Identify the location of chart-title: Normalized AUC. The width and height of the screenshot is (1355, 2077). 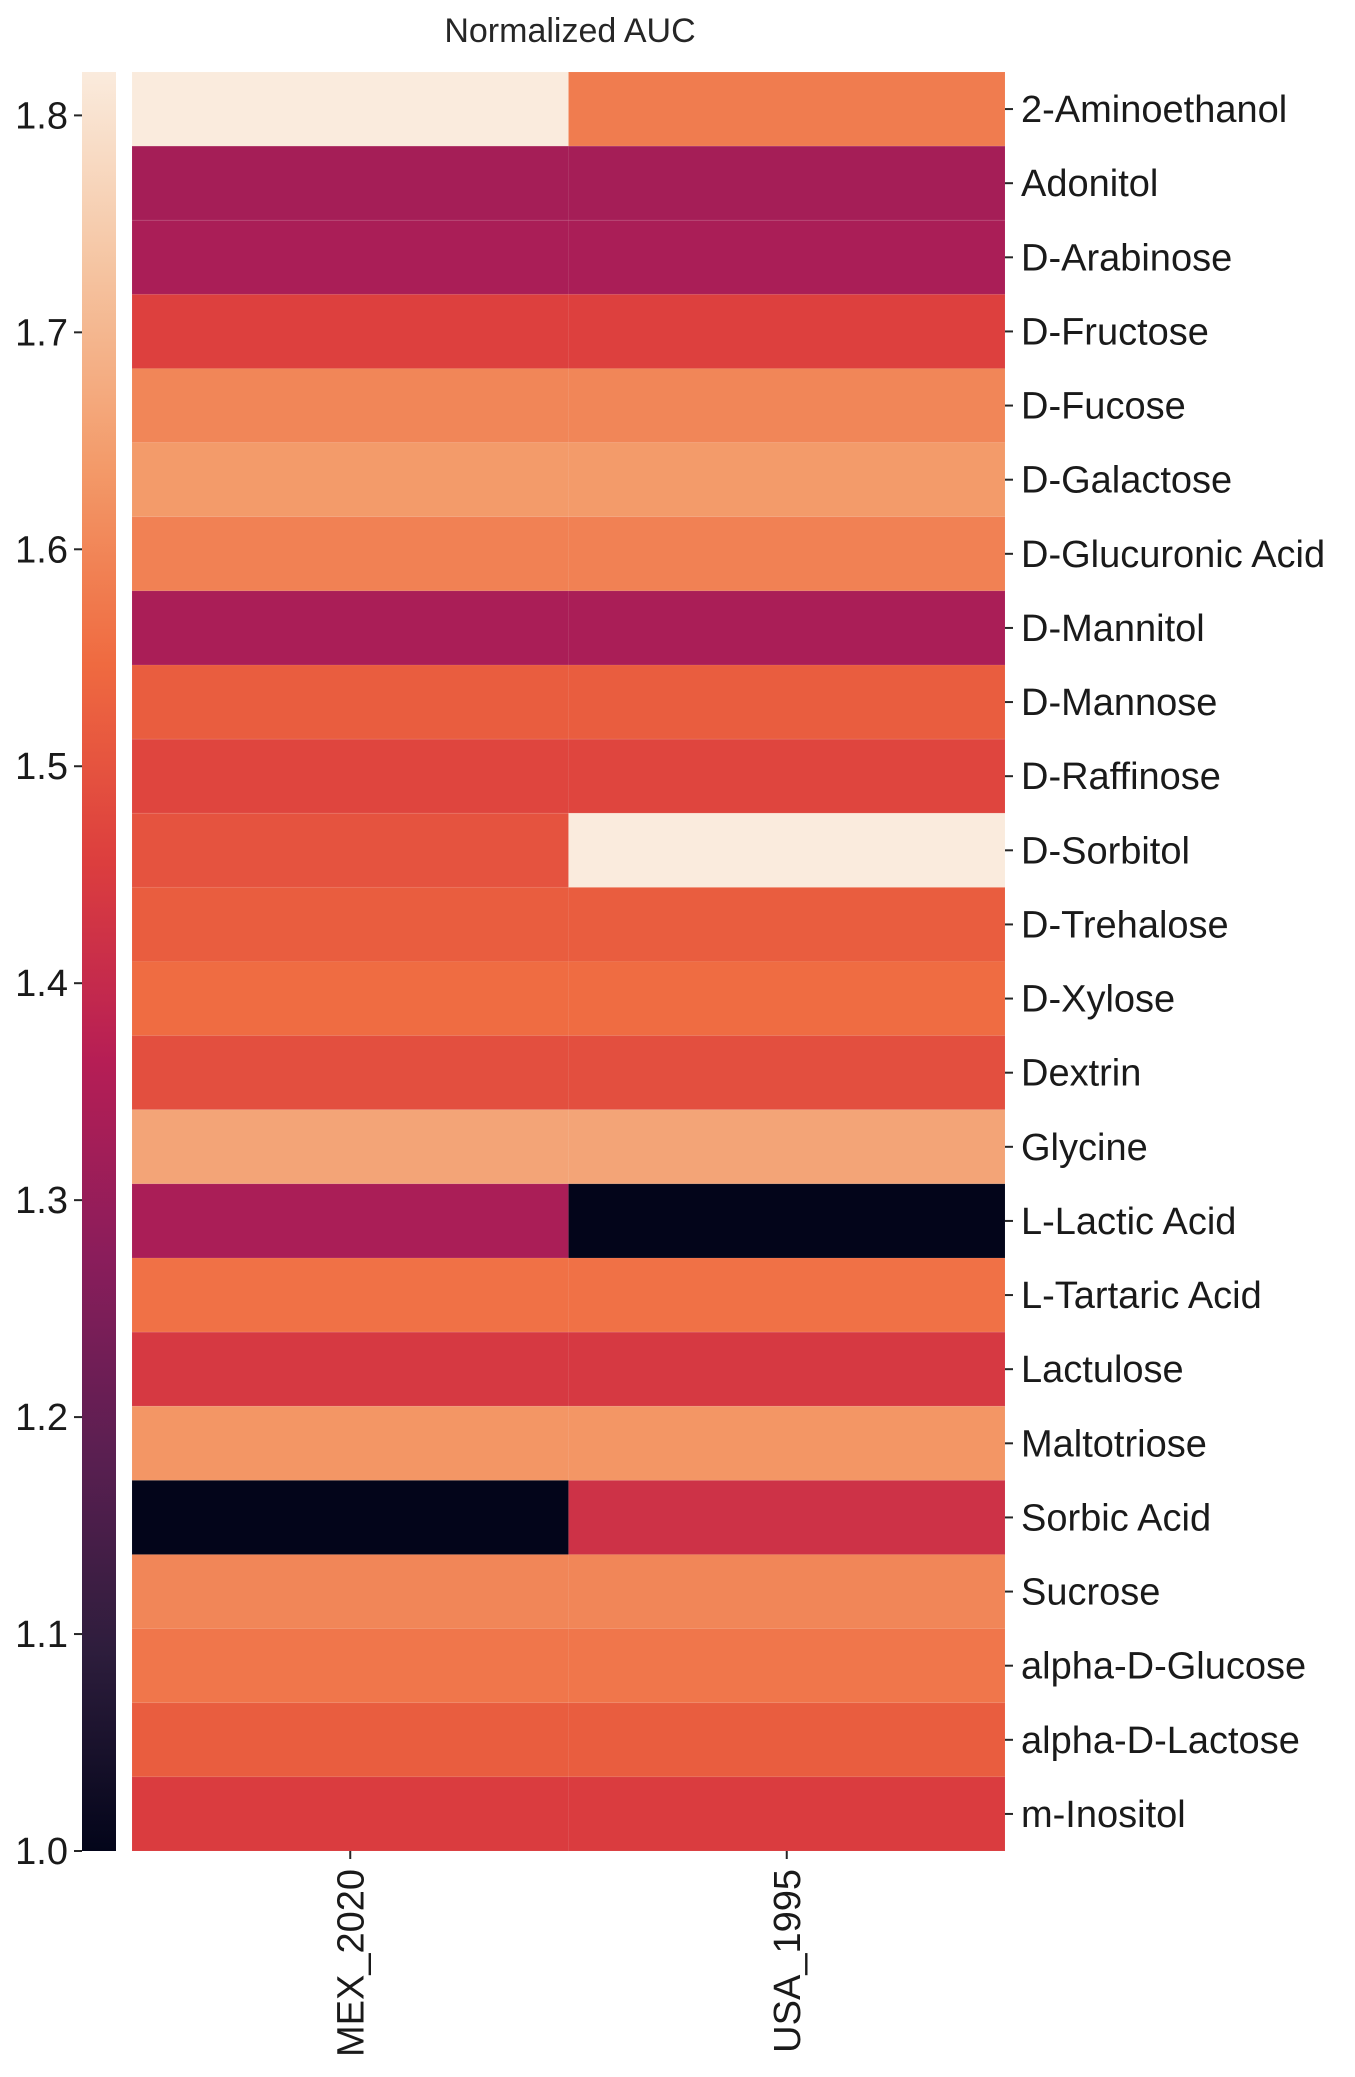
(569, 31).